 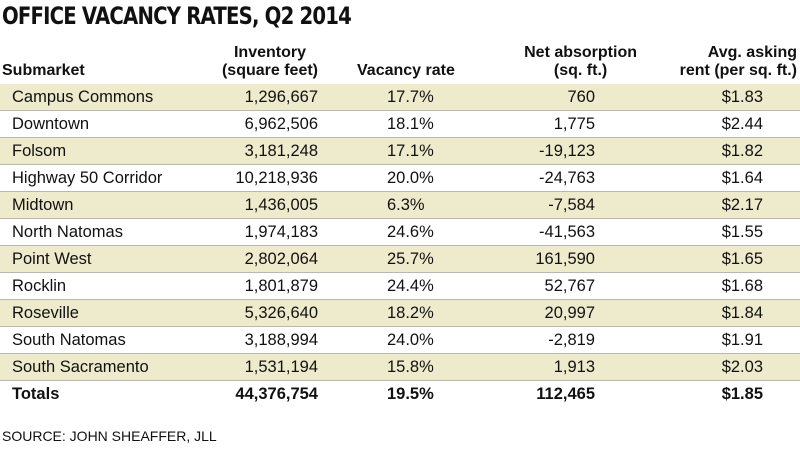 What do you see at coordinates (410, 178) in the screenshot?
I see `table-cell: 20.0%` at bounding box center [410, 178].